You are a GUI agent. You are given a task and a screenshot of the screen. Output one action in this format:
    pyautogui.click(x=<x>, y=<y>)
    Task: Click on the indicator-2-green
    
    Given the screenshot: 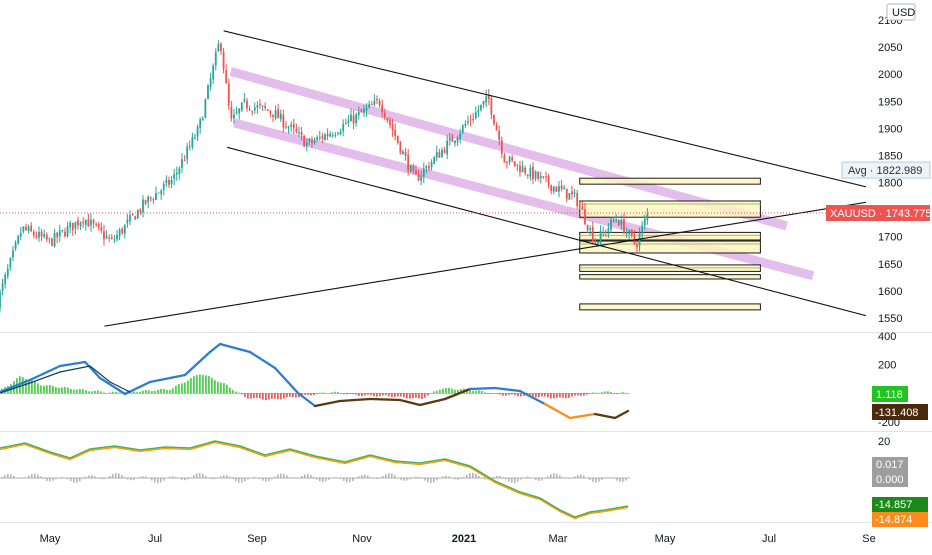 What is the action you would take?
    pyautogui.click(x=314, y=479)
    